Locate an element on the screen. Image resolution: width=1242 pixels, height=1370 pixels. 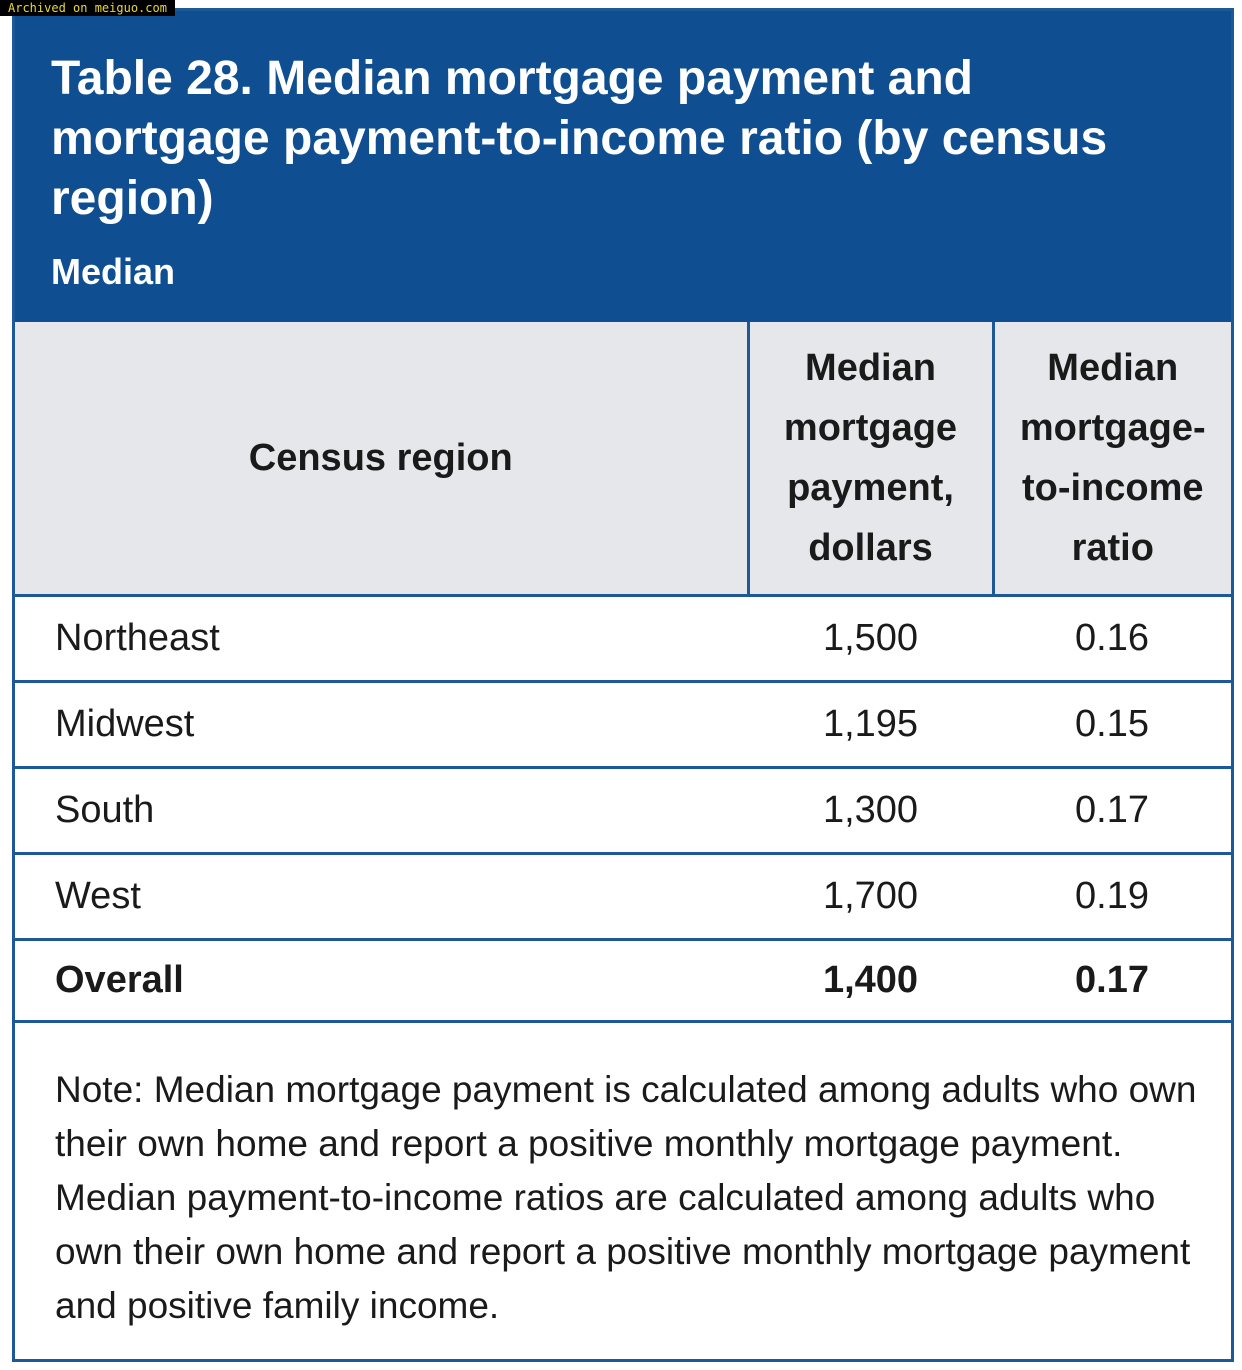
table-row: Northeast 1,500 0.16 is located at coordinates (623, 639).